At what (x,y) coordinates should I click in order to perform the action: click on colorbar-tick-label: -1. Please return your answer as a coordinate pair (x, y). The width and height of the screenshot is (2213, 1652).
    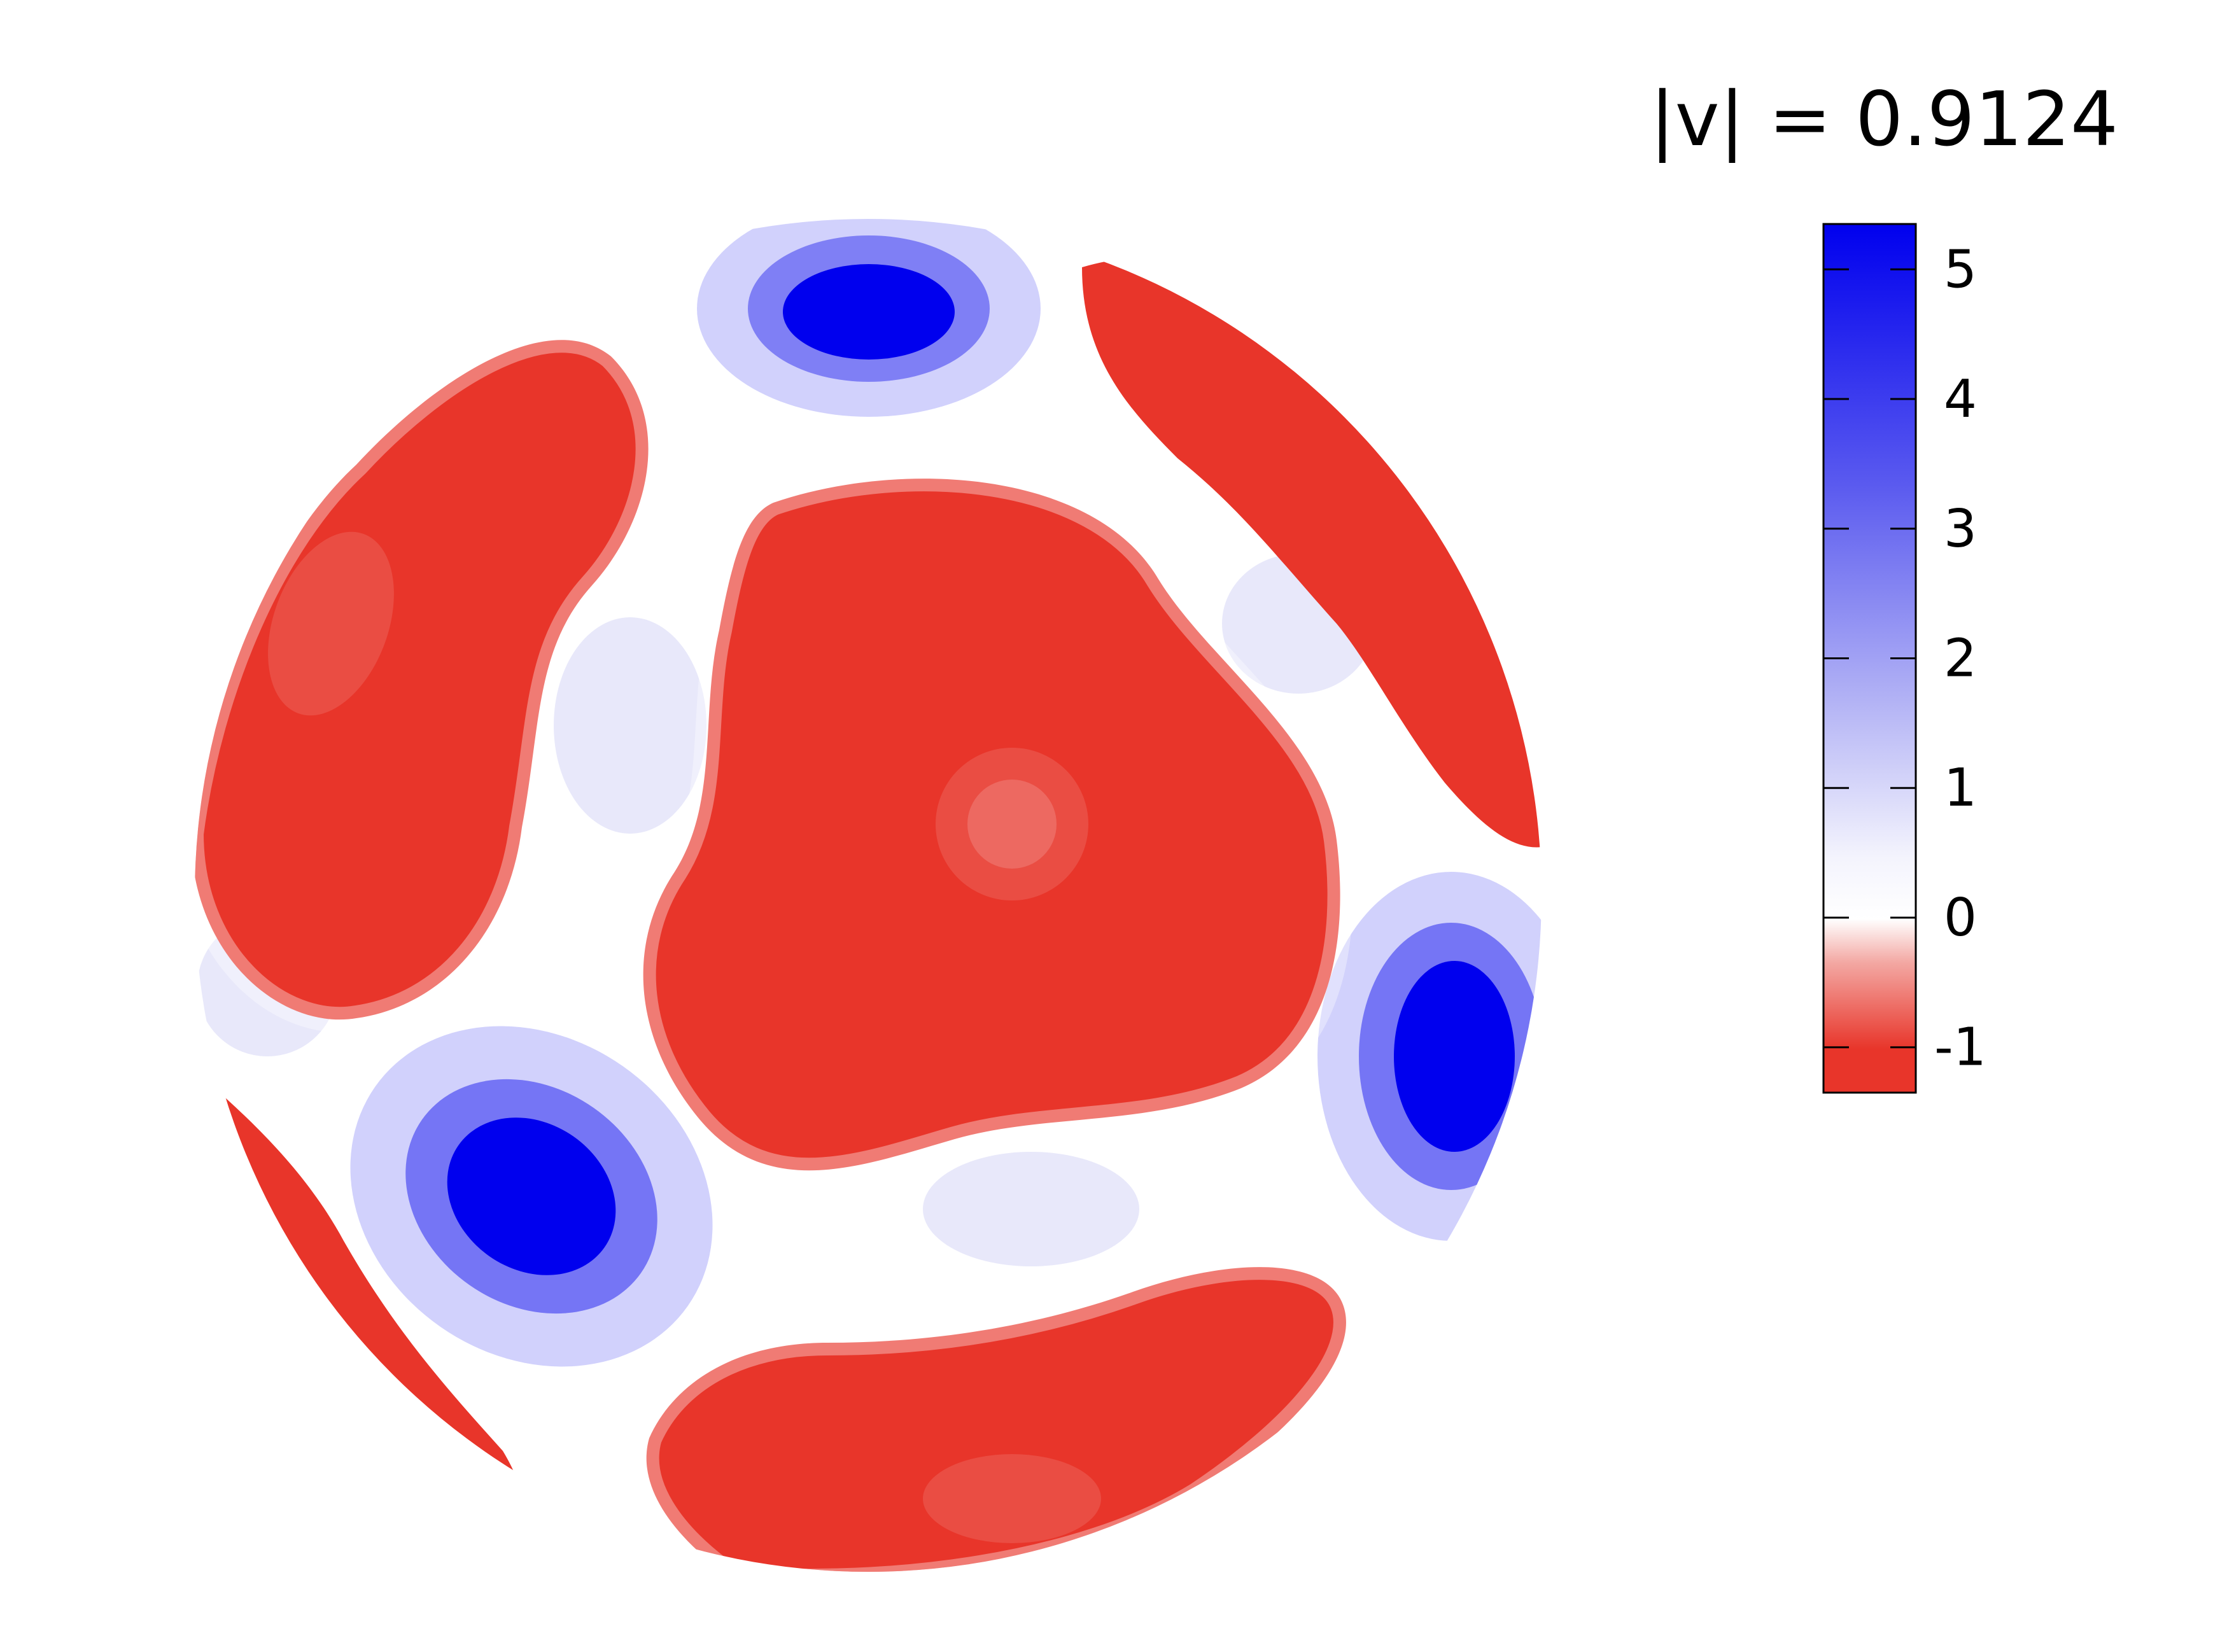
    Looking at the image, I should click on (1960, 1048).